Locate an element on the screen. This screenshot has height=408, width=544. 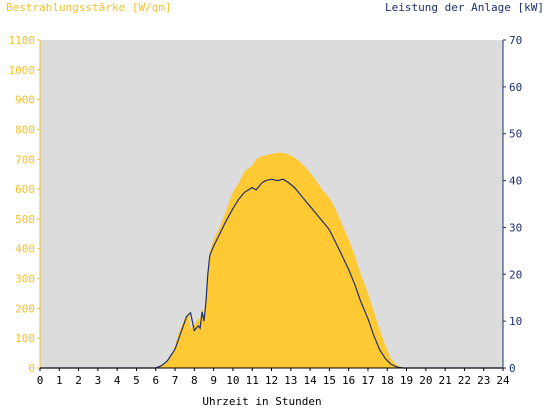
left-tick-label: 500 is located at coordinates (25, 219).